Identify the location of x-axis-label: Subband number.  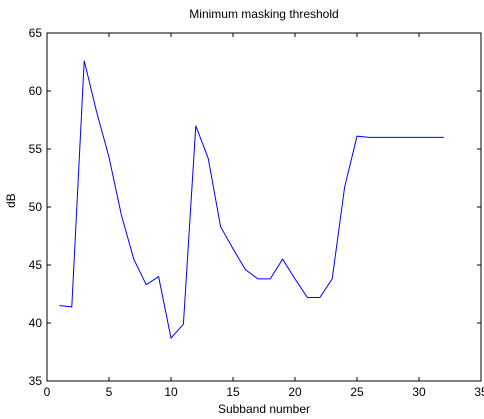
(264, 409).